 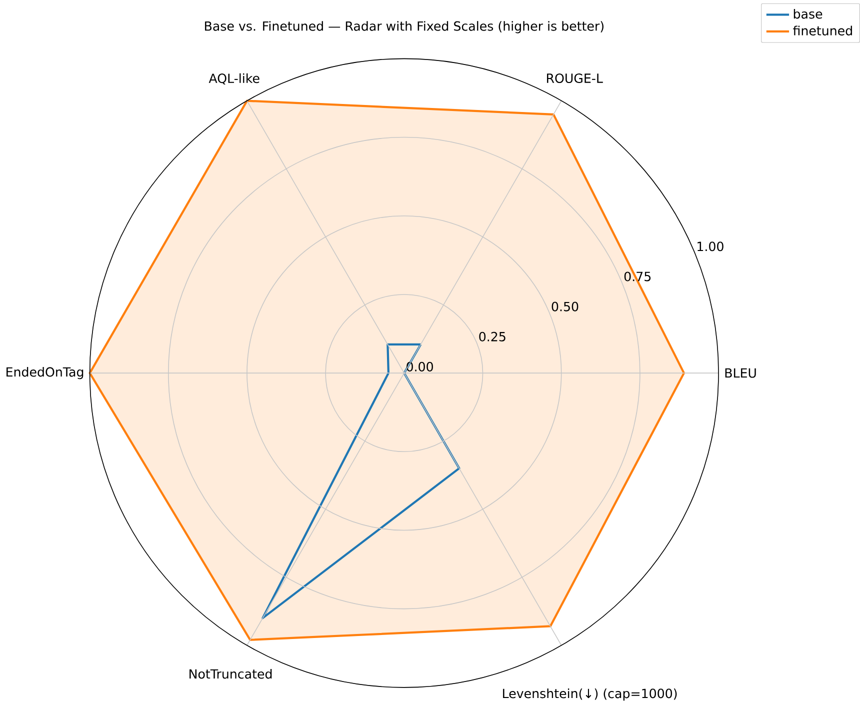 What do you see at coordinates (565, 307) in the screenshot?
I see `y-tick-label: 0.50` at bounding box center [565, 307].